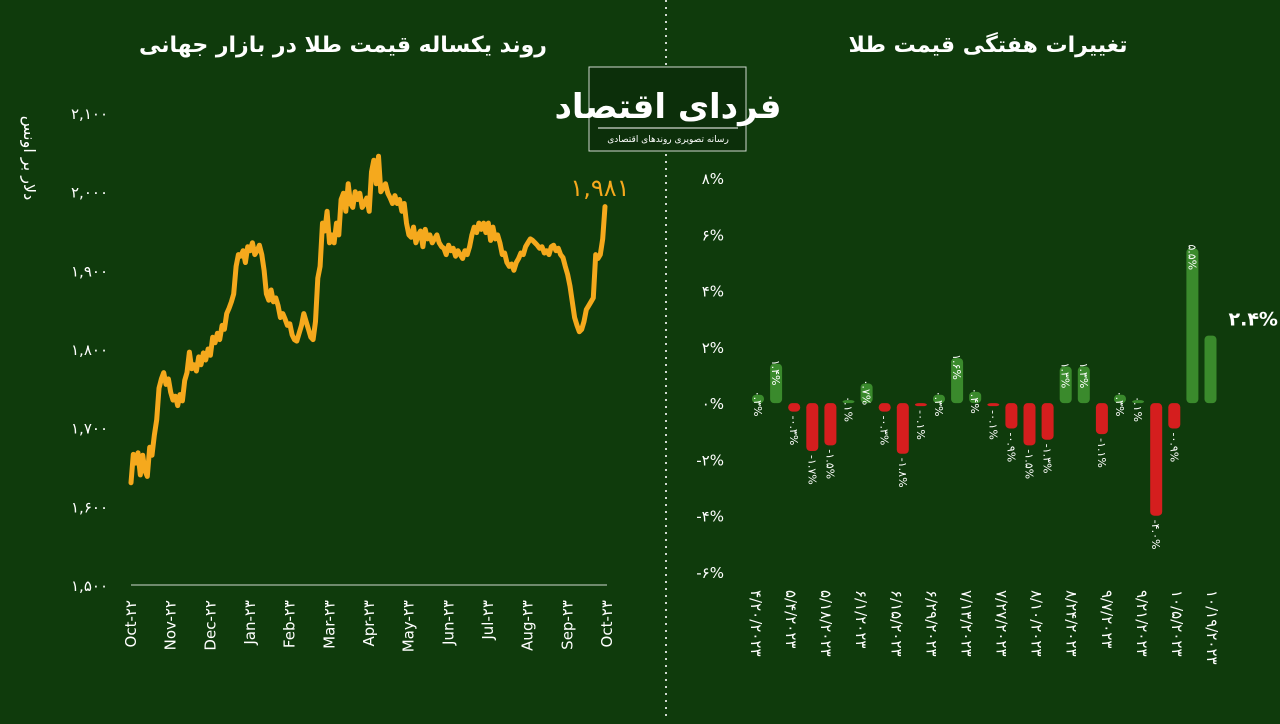  I want to click on line-y-tick-label: ۱,۵۰۰, so click(89, 586).